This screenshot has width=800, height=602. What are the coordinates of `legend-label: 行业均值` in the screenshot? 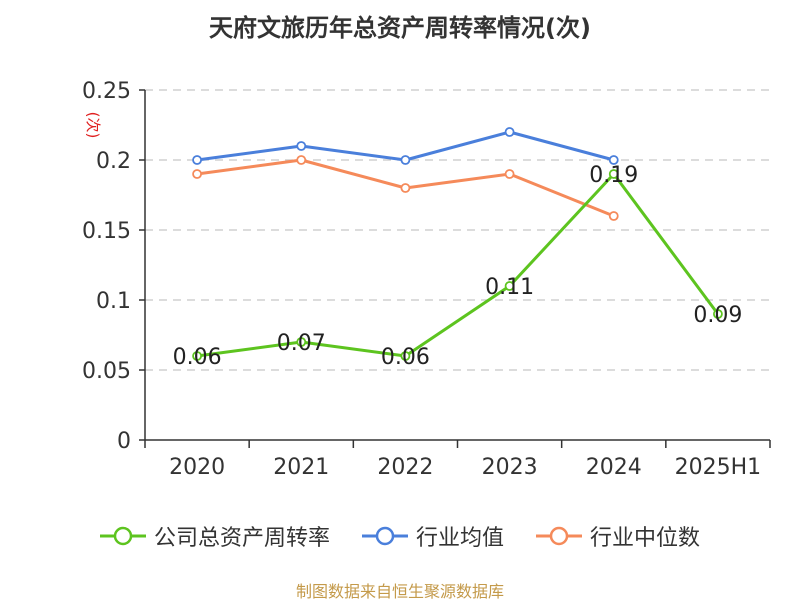 It's located at (459, 538).